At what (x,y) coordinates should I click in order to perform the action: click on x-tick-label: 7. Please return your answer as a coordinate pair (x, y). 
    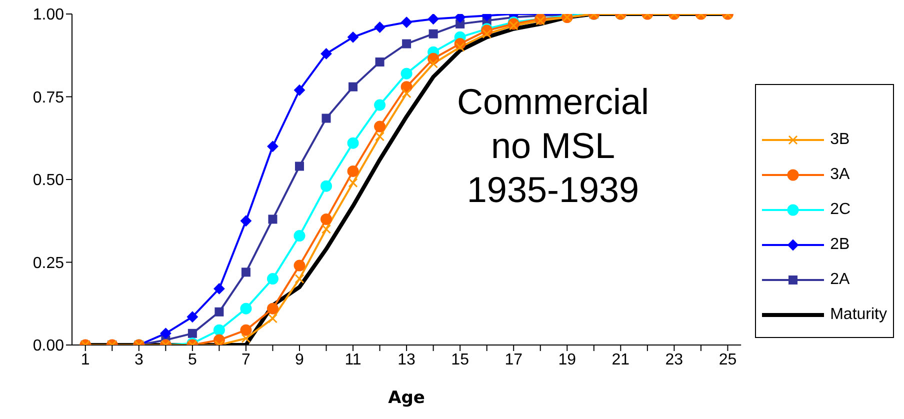
    Looking at the image, I should click on (246, 359).